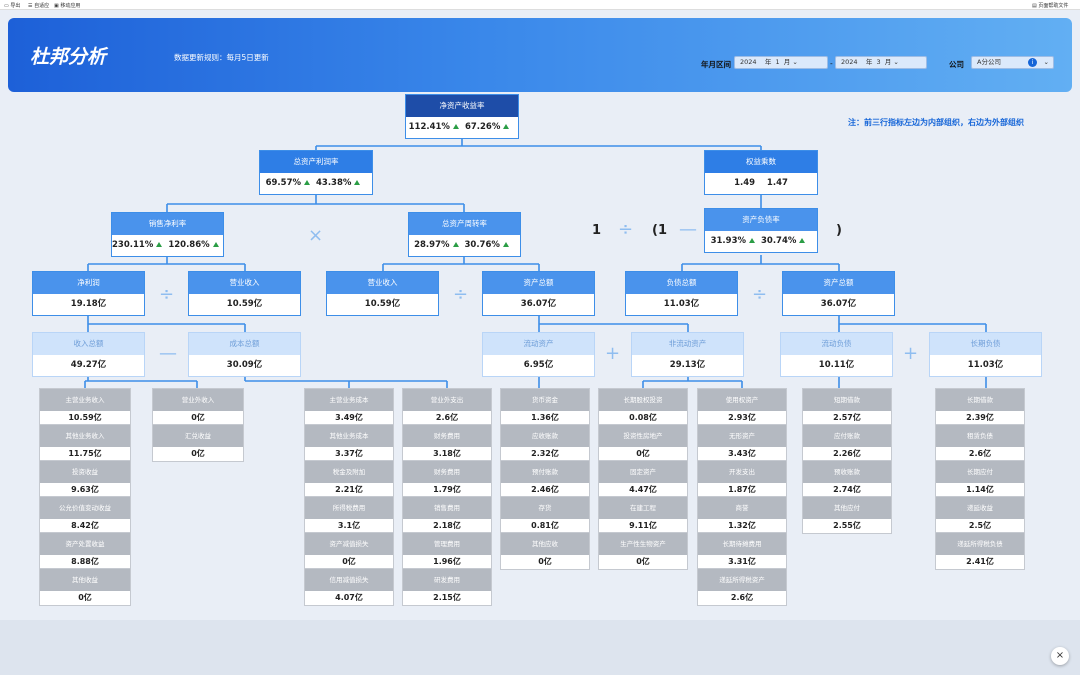 The height and width of the screenshot is (675, 1080). Describe the element at coordinates (847, 436) in the screenshot. I see `leaf-label: 应付账款` at that location.